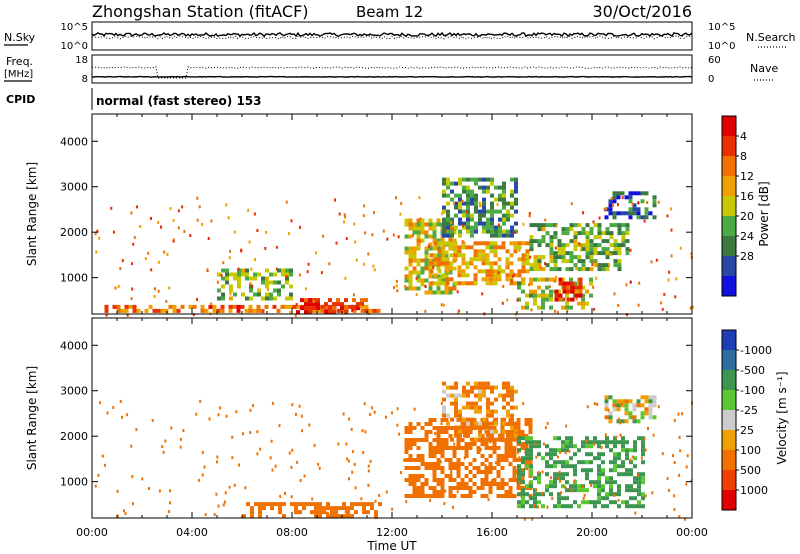 The width and height of the screenshot is (800, 554). What do you see at coordinates (752, 390) in the screenshot?
I see `colorbar-tick-label: -100` at bounding box center [752, 390].